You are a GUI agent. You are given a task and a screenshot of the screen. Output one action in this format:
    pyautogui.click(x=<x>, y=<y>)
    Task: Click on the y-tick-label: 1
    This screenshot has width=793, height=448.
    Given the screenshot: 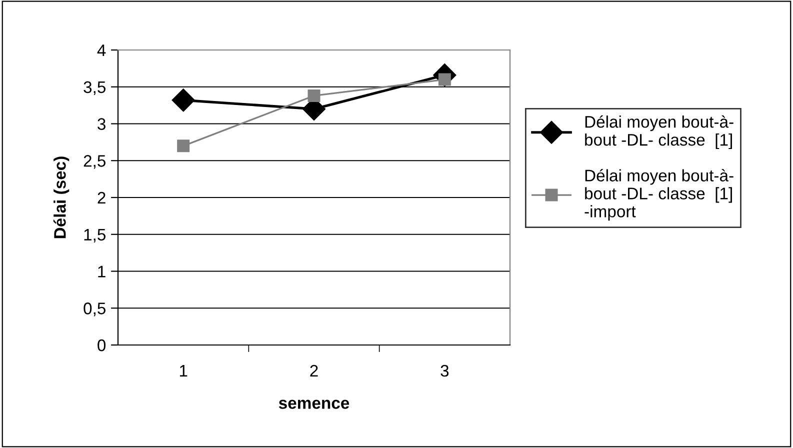 What is the action you would take?
    pyautogui.click(x=102, y=272)
    